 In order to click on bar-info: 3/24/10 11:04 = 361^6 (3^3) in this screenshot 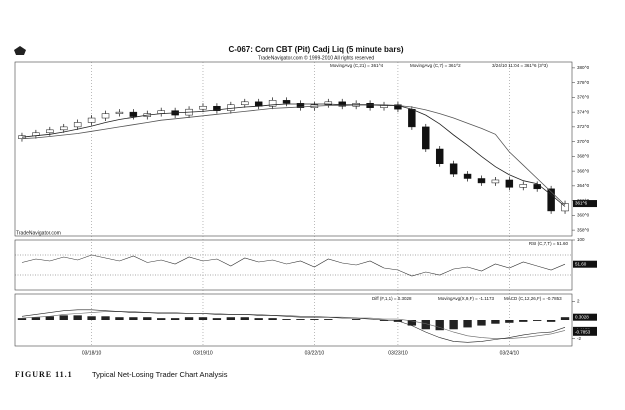, I will do `click(520, 65)`.